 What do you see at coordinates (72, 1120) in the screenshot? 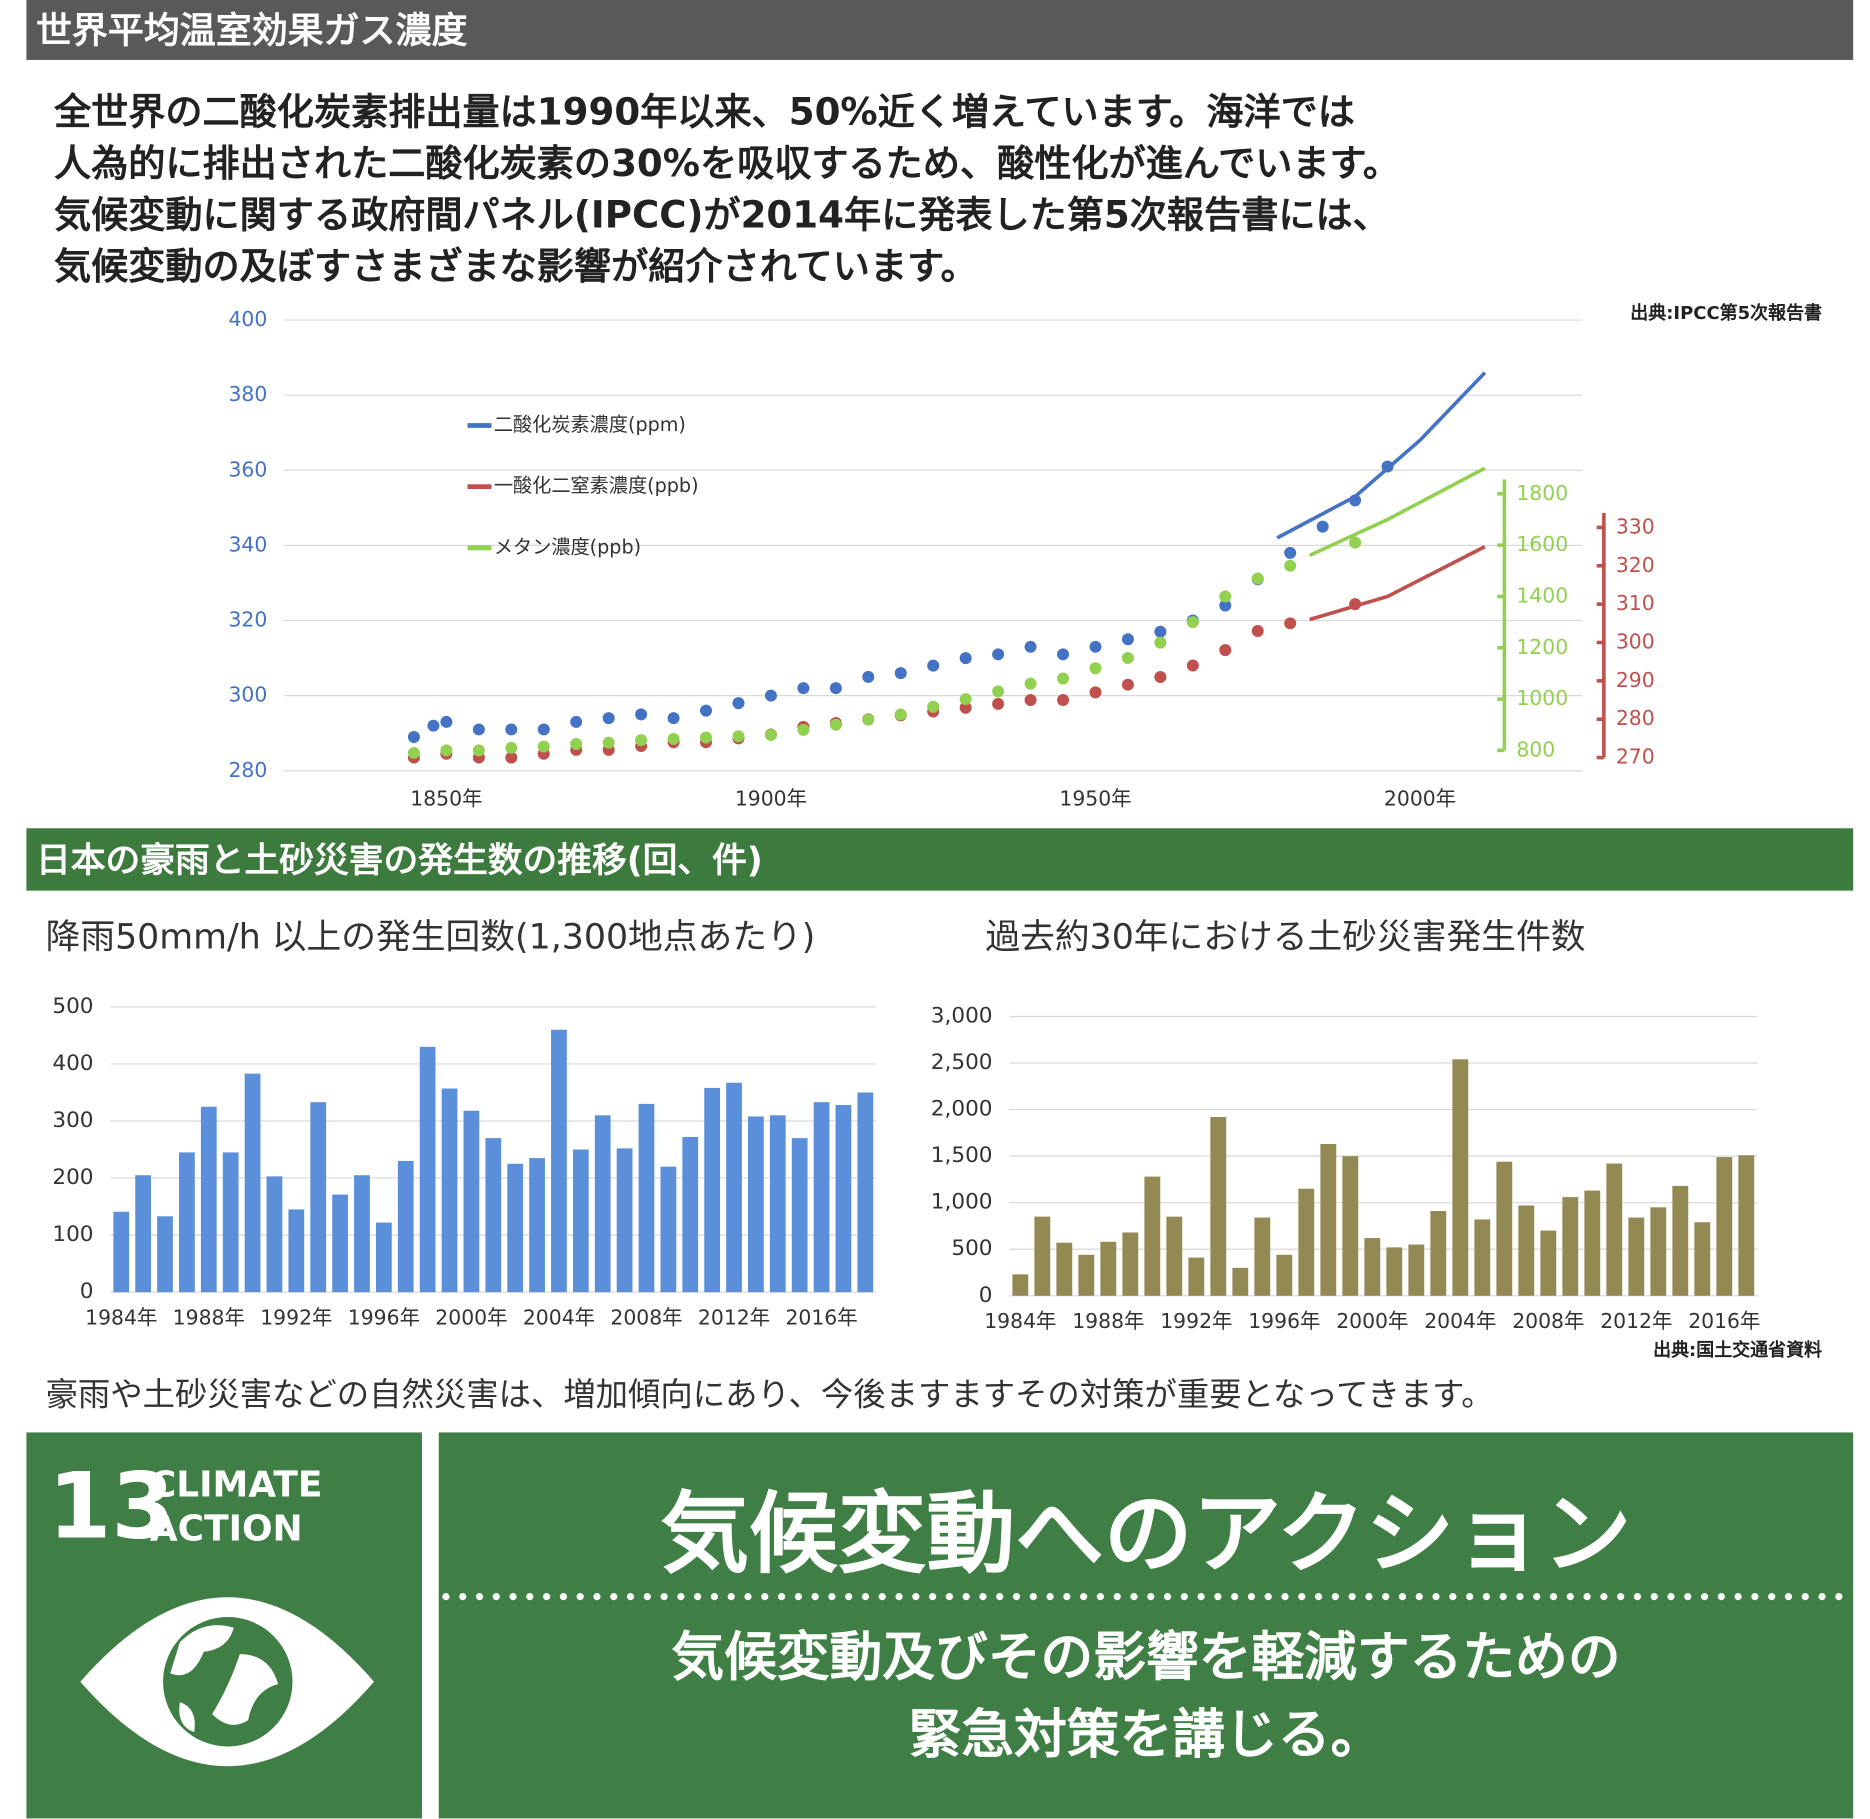
I see `y-tick-label: 300` at bounding box center [72, 1120].